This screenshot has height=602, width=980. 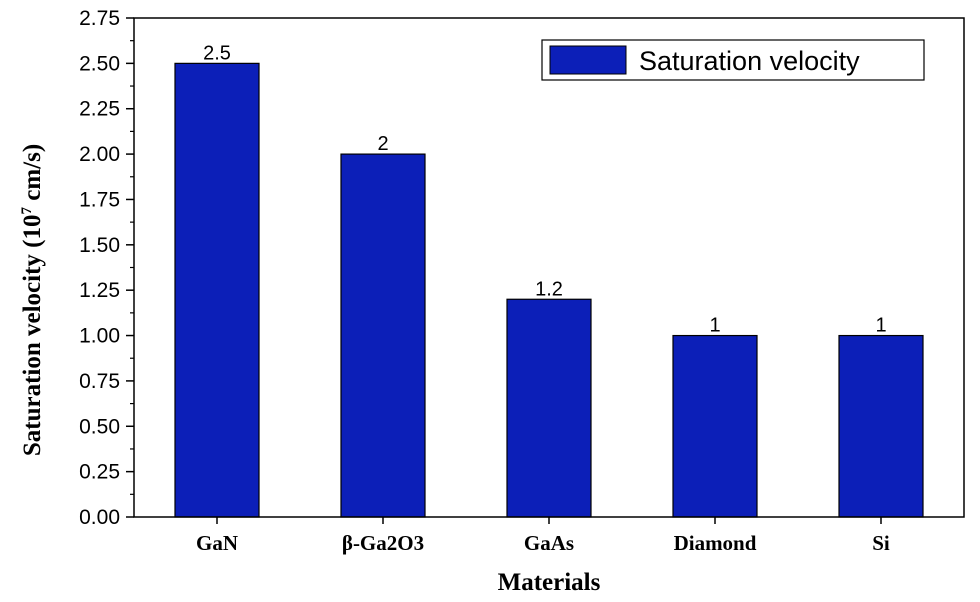 I want to click on x-axis-categories: GaN β-Ga2O3 GaAs Diamond Si, so click(x=543, y=536).